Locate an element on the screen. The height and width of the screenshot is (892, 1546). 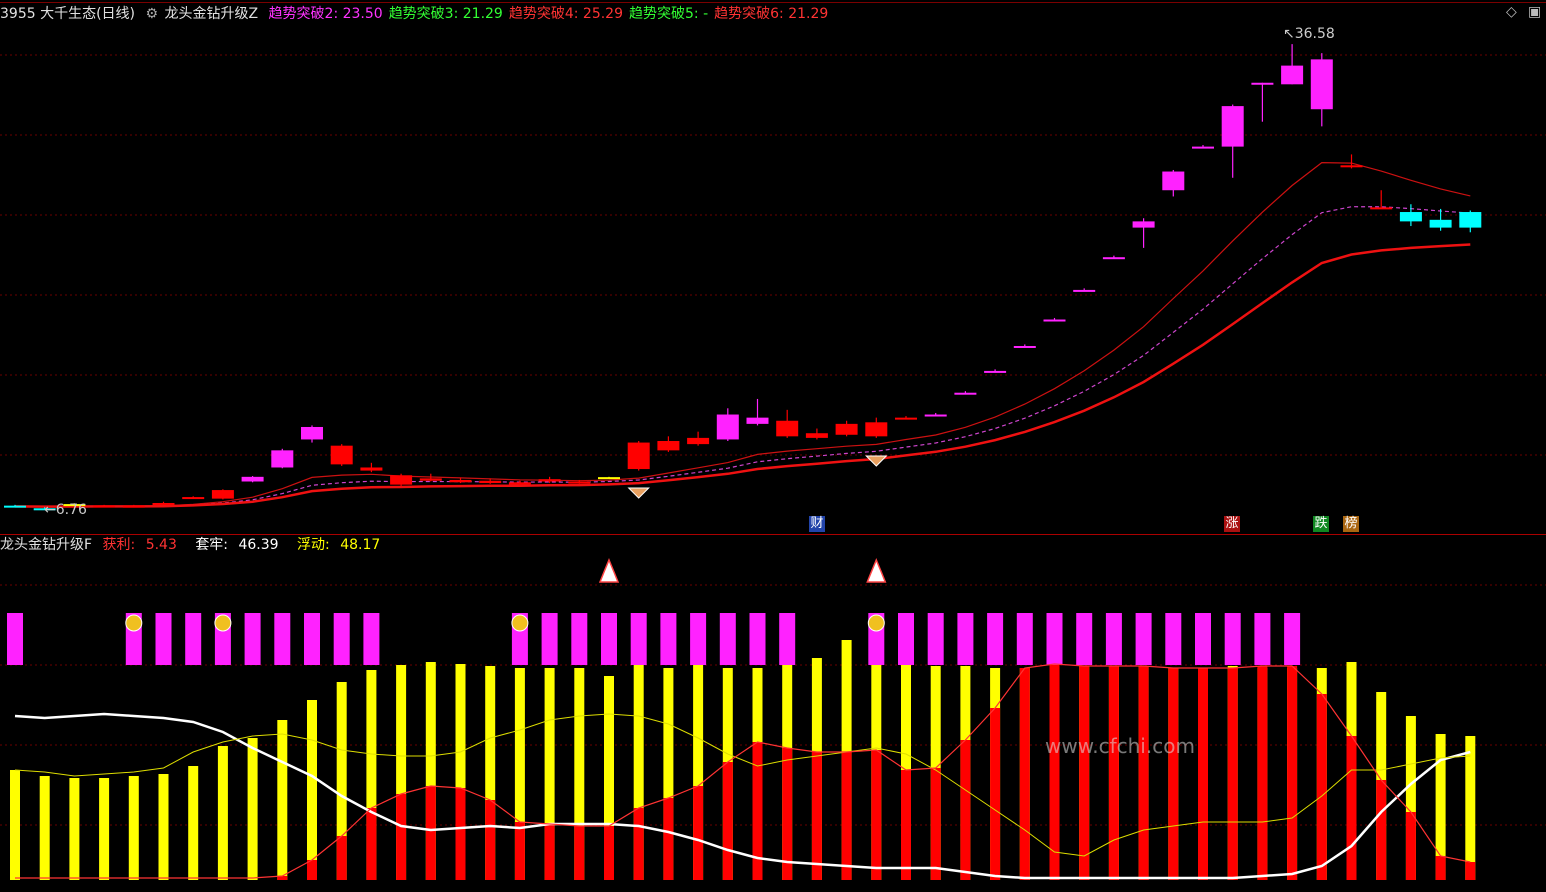
indicator-name: 龙头金钻升级Z is located at coordinates (211, 14).